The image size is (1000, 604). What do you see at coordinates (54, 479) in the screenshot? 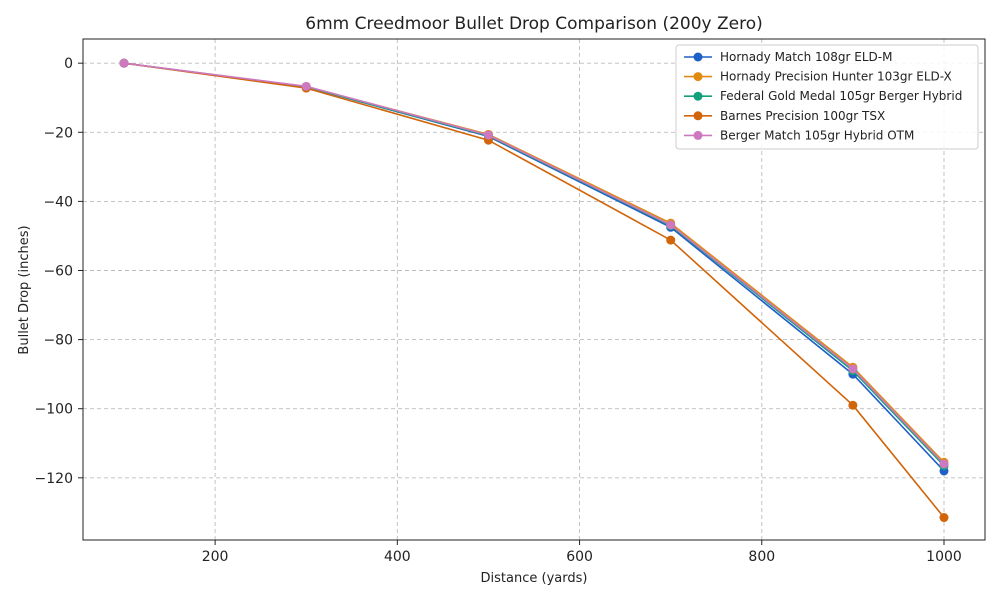
I see `y-tick-label: −120` at bounding box center [54, 479].